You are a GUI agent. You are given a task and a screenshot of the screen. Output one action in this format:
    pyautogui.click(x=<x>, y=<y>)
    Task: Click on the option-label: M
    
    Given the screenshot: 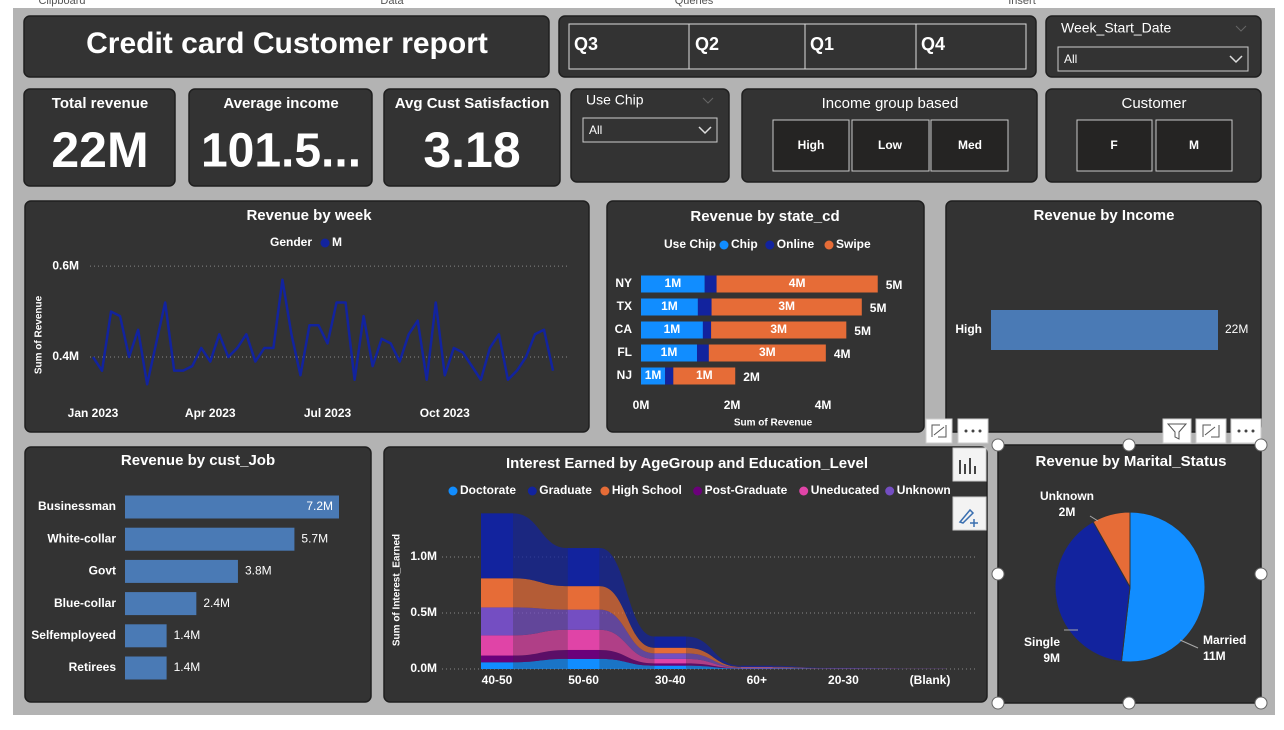 What is the action you would take?
    pyautogui.click(x=1194, y=145)
    